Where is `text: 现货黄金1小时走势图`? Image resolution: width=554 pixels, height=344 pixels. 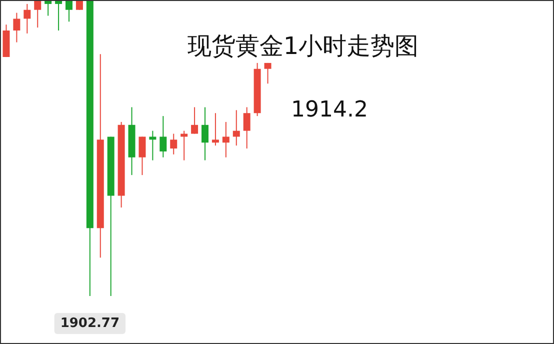
text: 现货黄金1小时走势图 is located at coordinates (303, 46).